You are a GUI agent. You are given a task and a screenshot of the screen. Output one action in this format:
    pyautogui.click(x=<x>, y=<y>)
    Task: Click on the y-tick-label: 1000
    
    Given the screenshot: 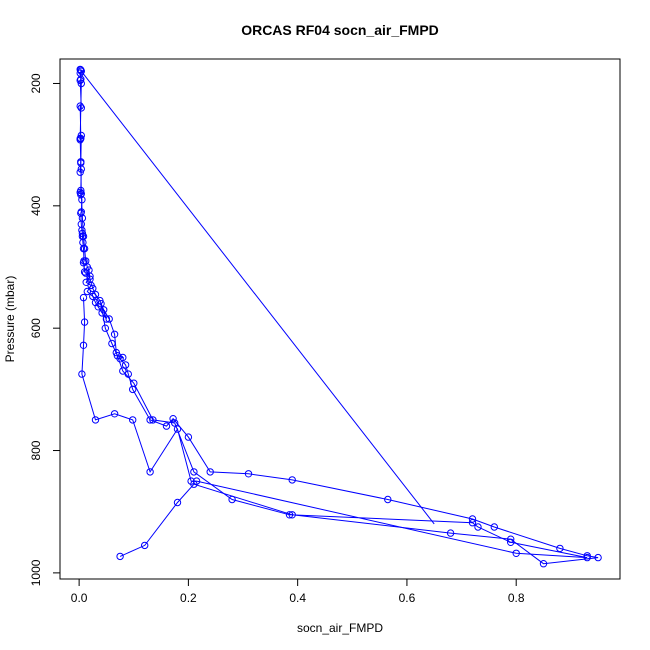 What is the action you would take?
    pyautogui.click(x=36, y=572)
    